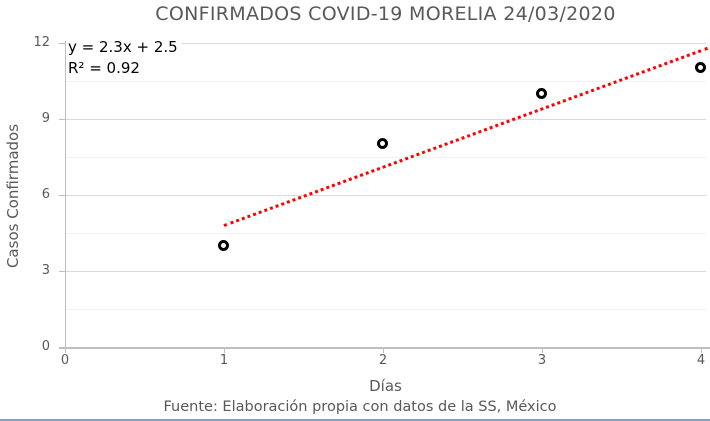 The image size is (710, 421). What do you see at coordinates (383, 360) in the screenshot?
I see `x-tick-label: 2` at bounding box center [383, 360].